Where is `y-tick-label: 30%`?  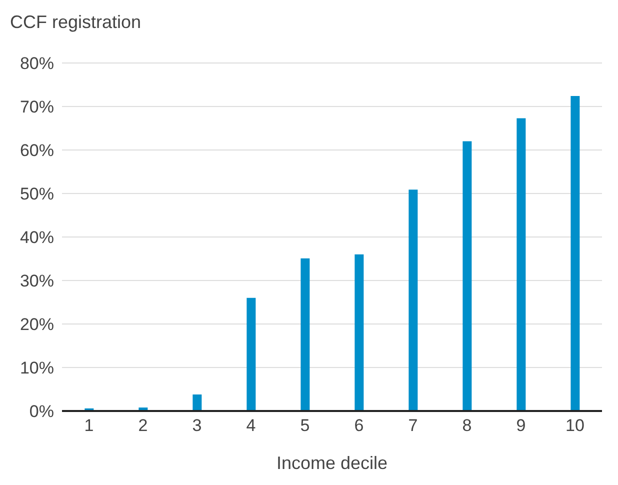 y-tick-label: 30% is located at coordinates (37, 281).